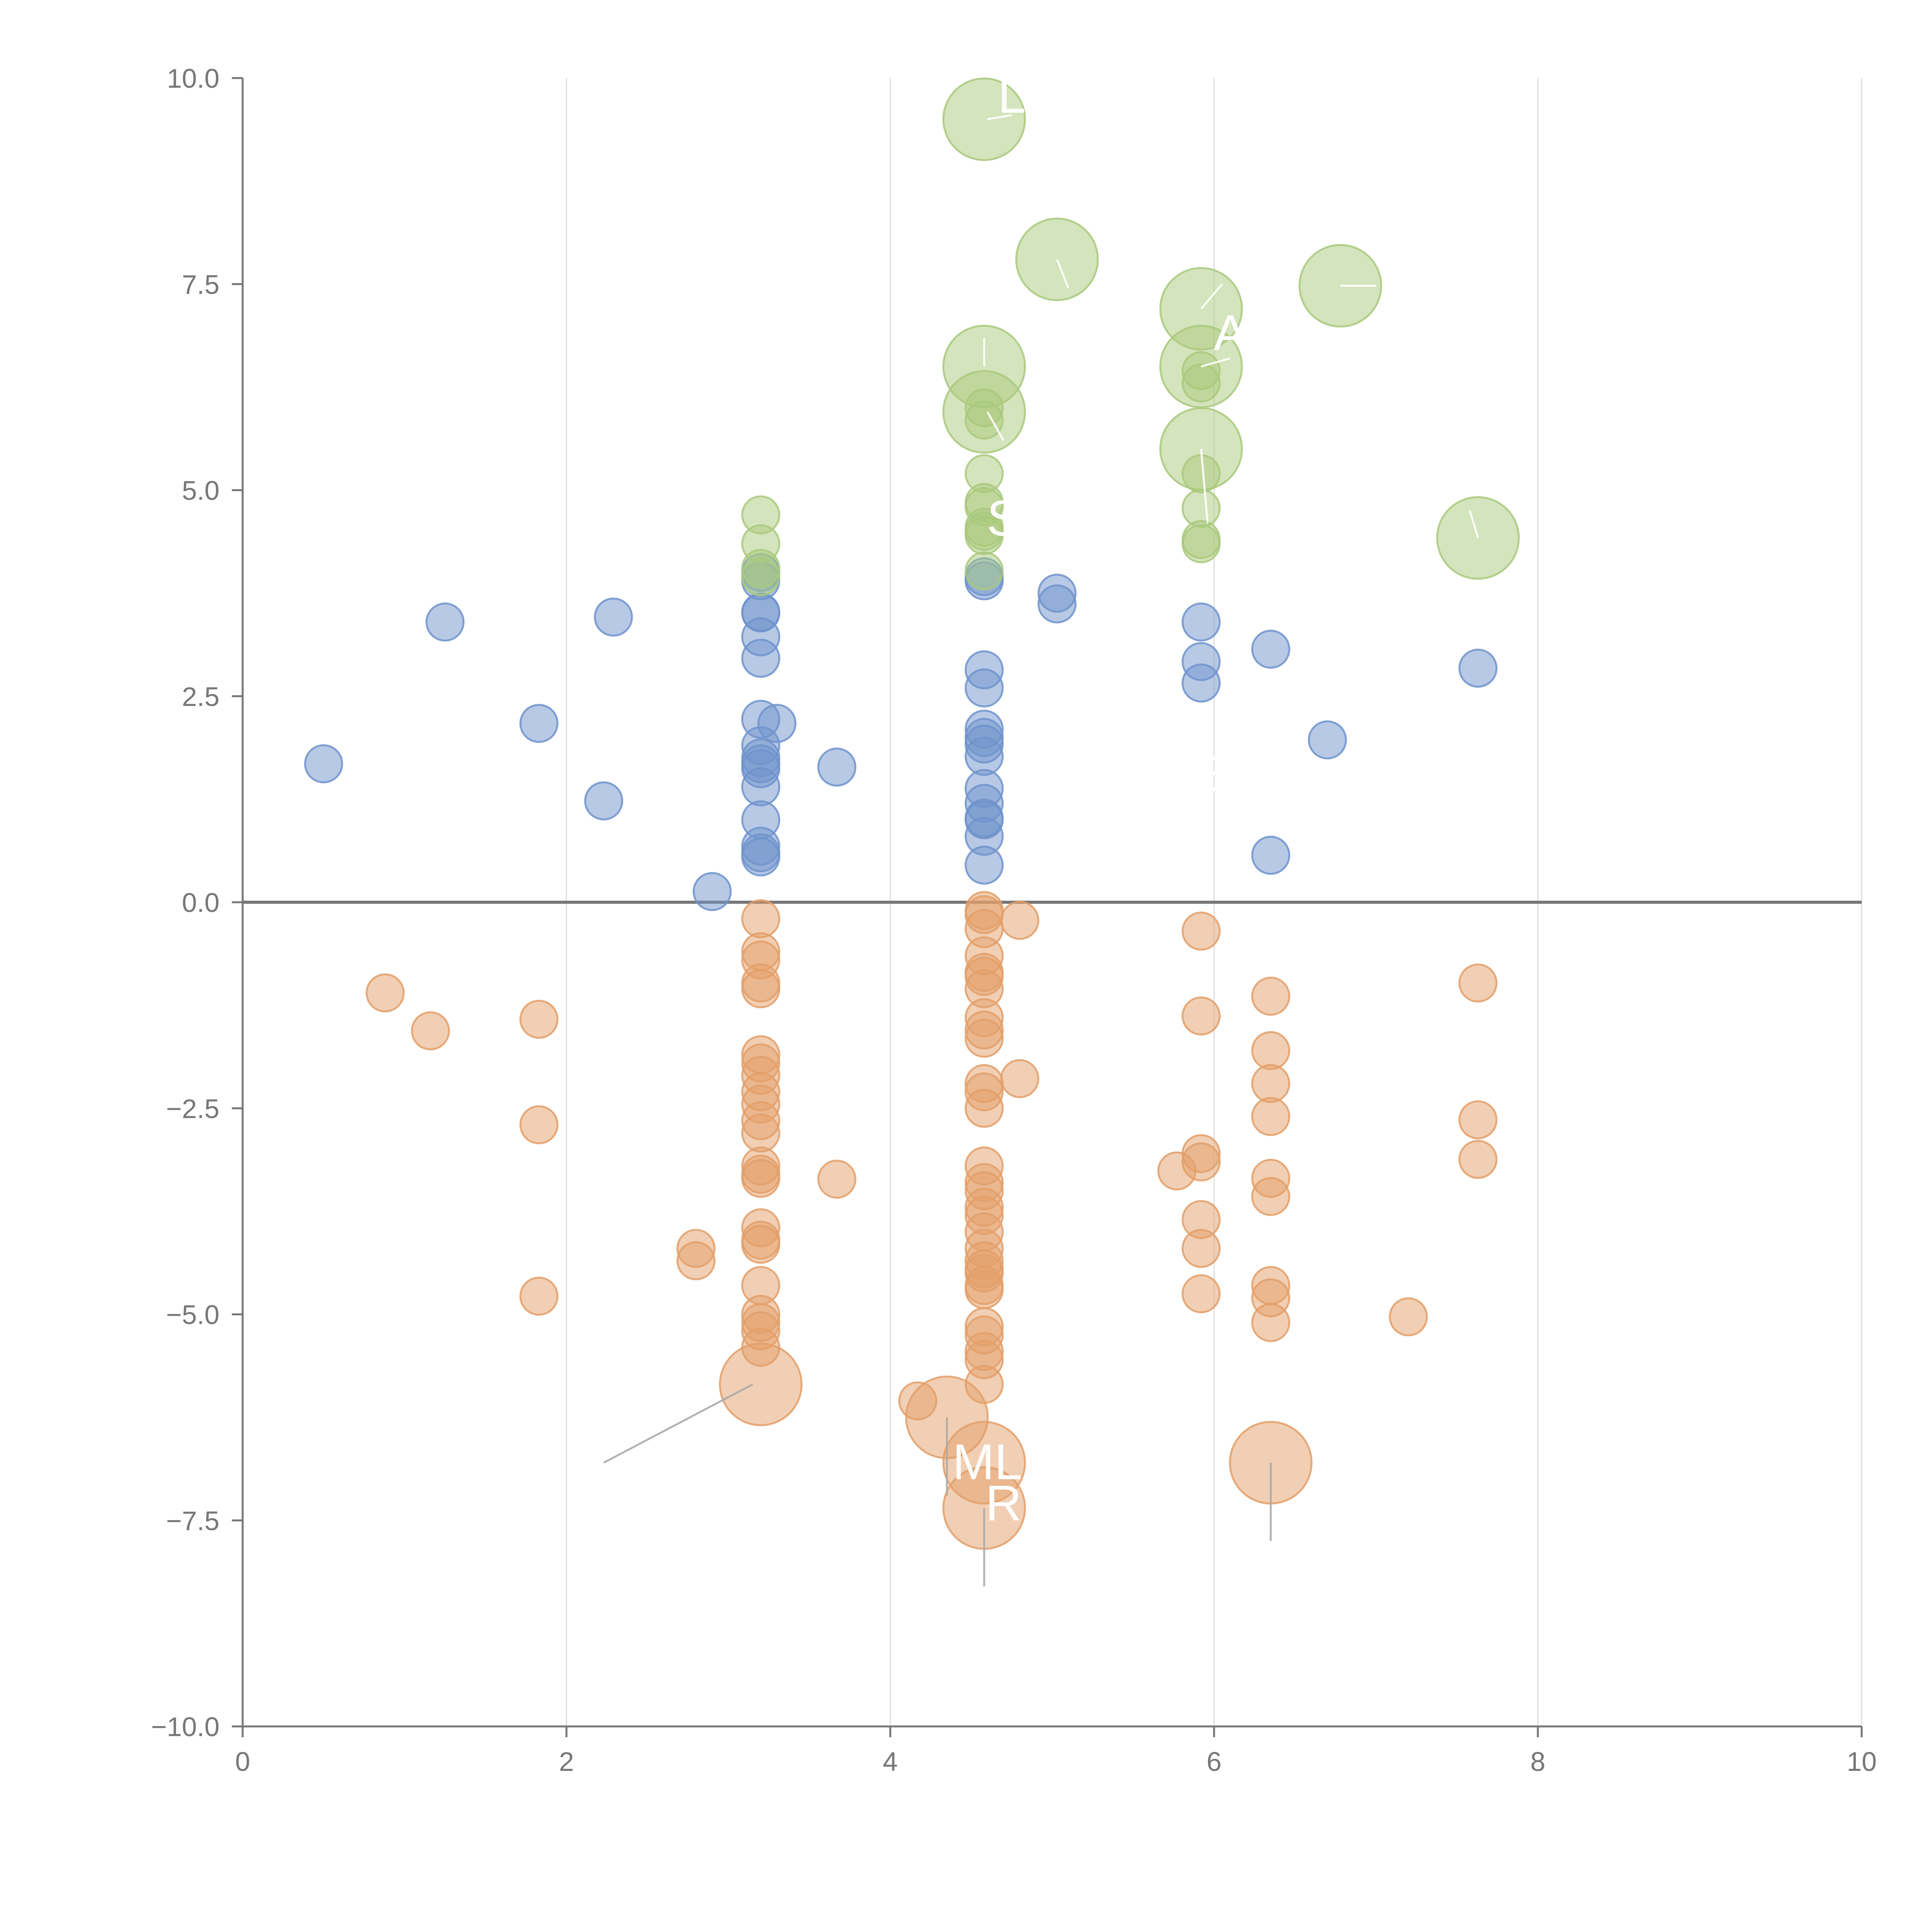 The width and height of the screenshot is (1932, 1932). Describe the element at coordinates (1099, 799) in the screenshot. I see `point-labels: MLR S L A E` at that location.